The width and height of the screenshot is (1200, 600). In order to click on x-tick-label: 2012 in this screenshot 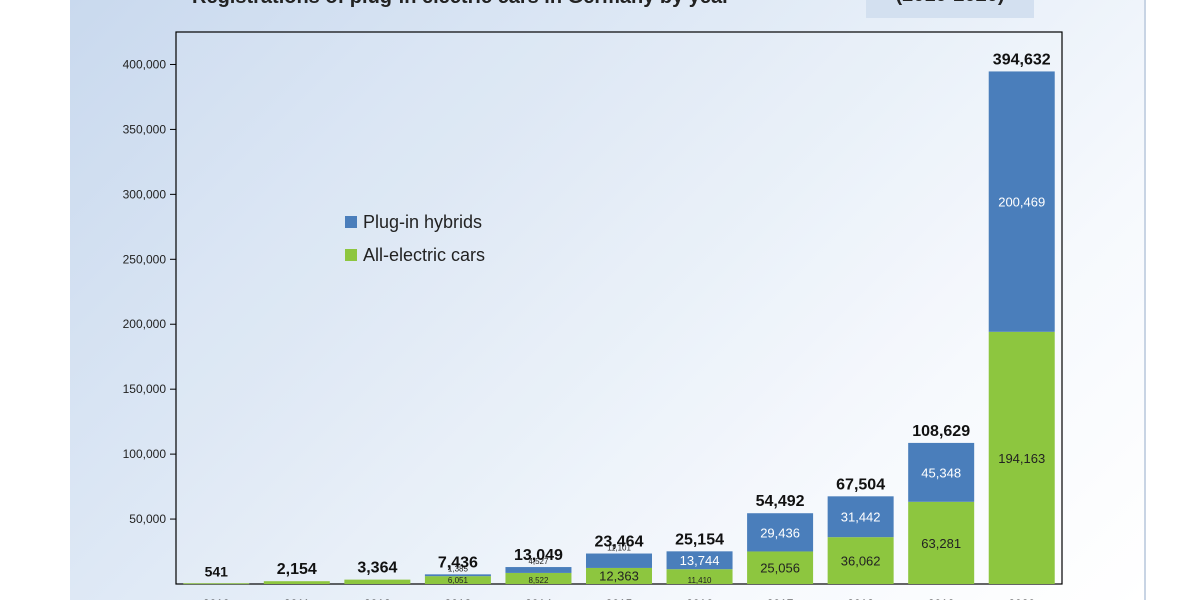, I will do `click(377, 598)`.